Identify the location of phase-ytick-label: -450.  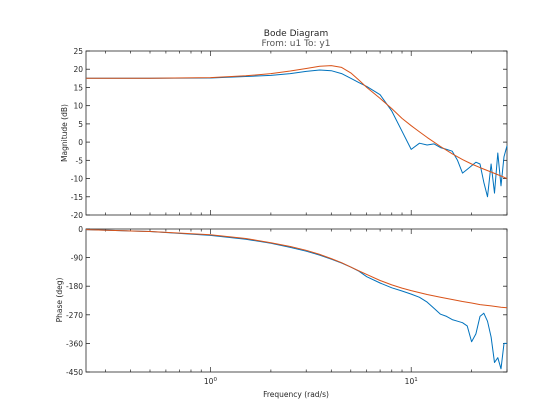
(74, 372).